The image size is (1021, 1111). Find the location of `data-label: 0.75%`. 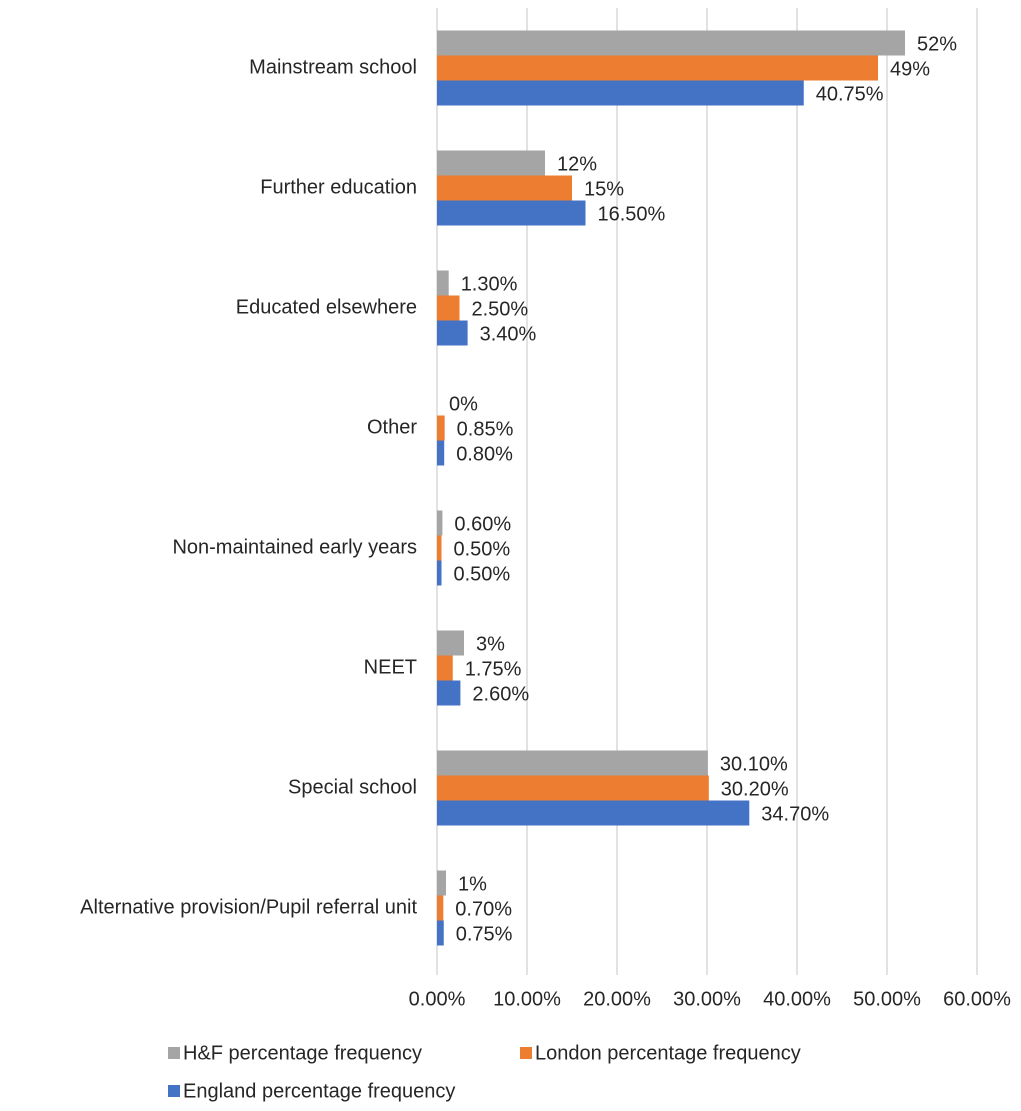

data-label: 0.75% is located at coordinates (484, 934).